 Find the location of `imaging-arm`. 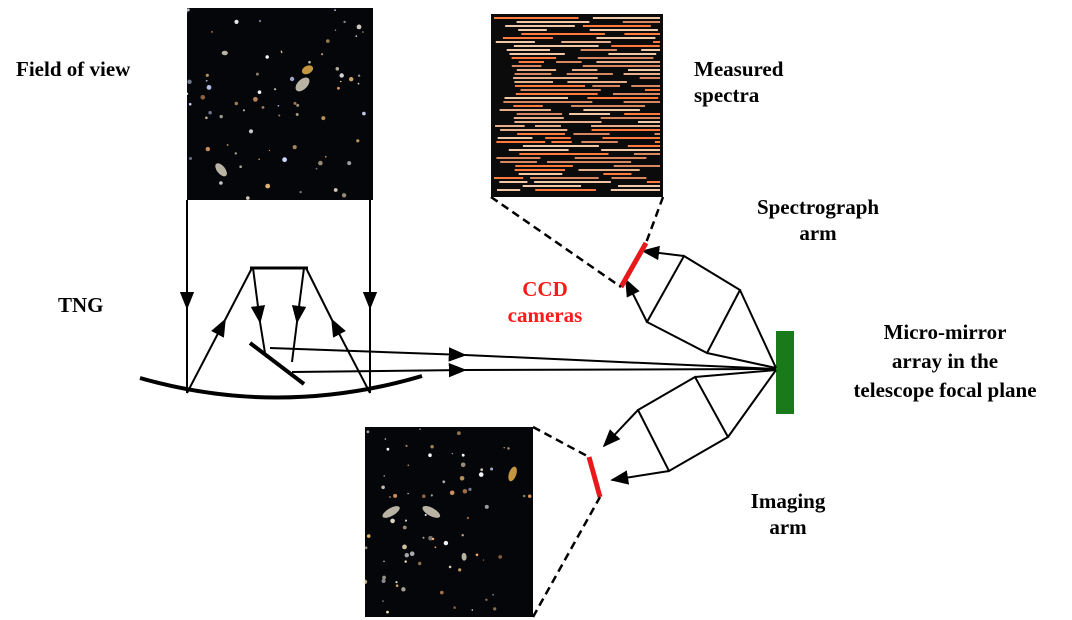

imaging-arm is located at coordinates (689, 427).